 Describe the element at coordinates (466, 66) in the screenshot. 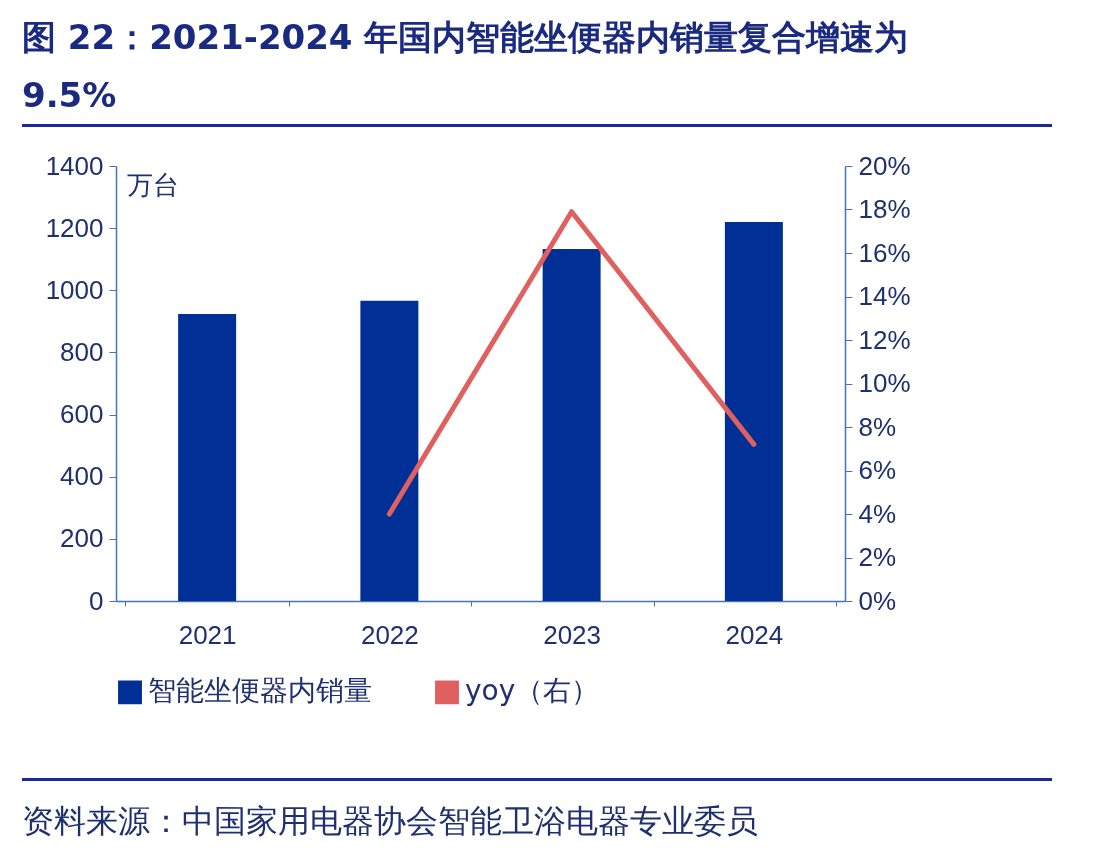

I see `chart-title: 图 22：2021-2024 年国内智能坐便器内销量复合增速为 9.5%` at that location.